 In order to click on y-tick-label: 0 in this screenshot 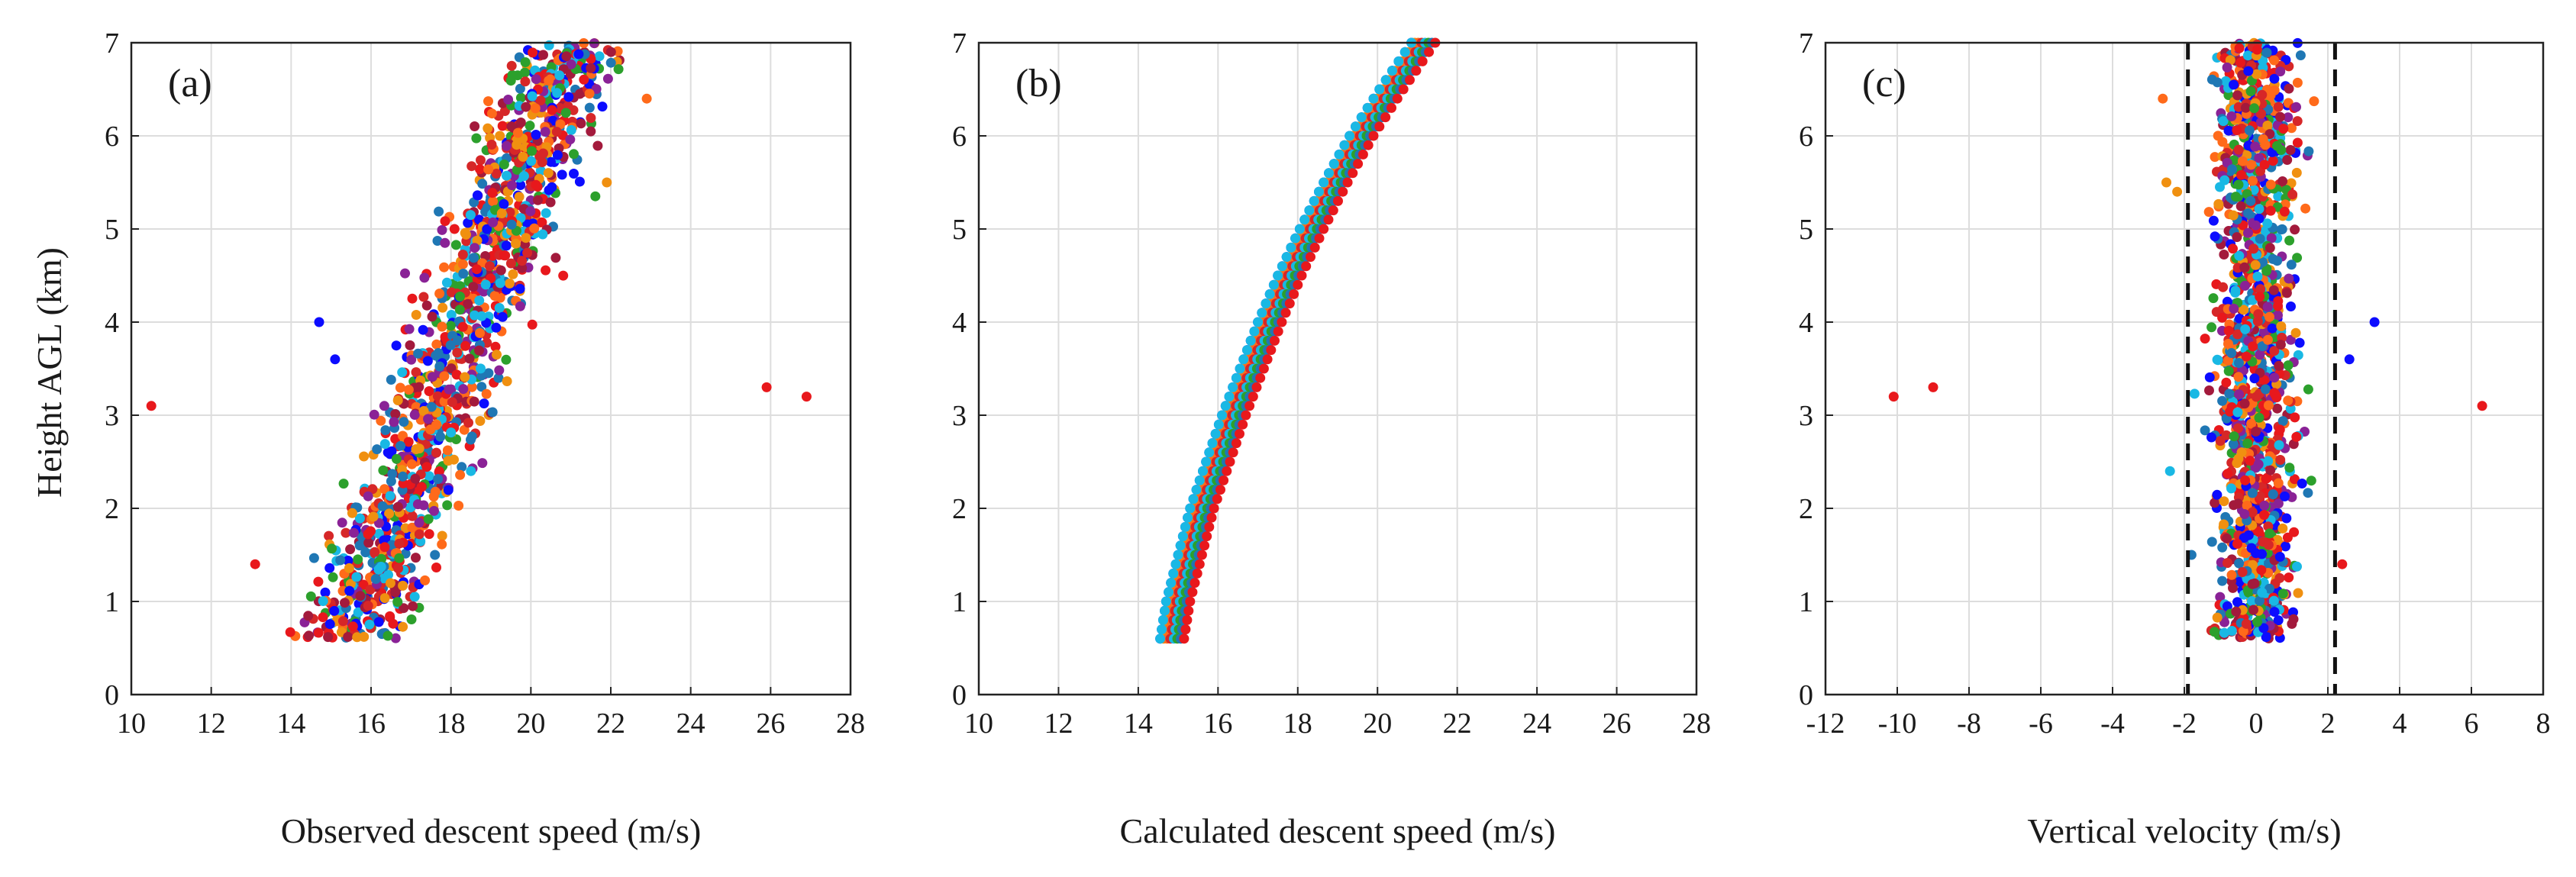, I will do `click(959, 695)`.